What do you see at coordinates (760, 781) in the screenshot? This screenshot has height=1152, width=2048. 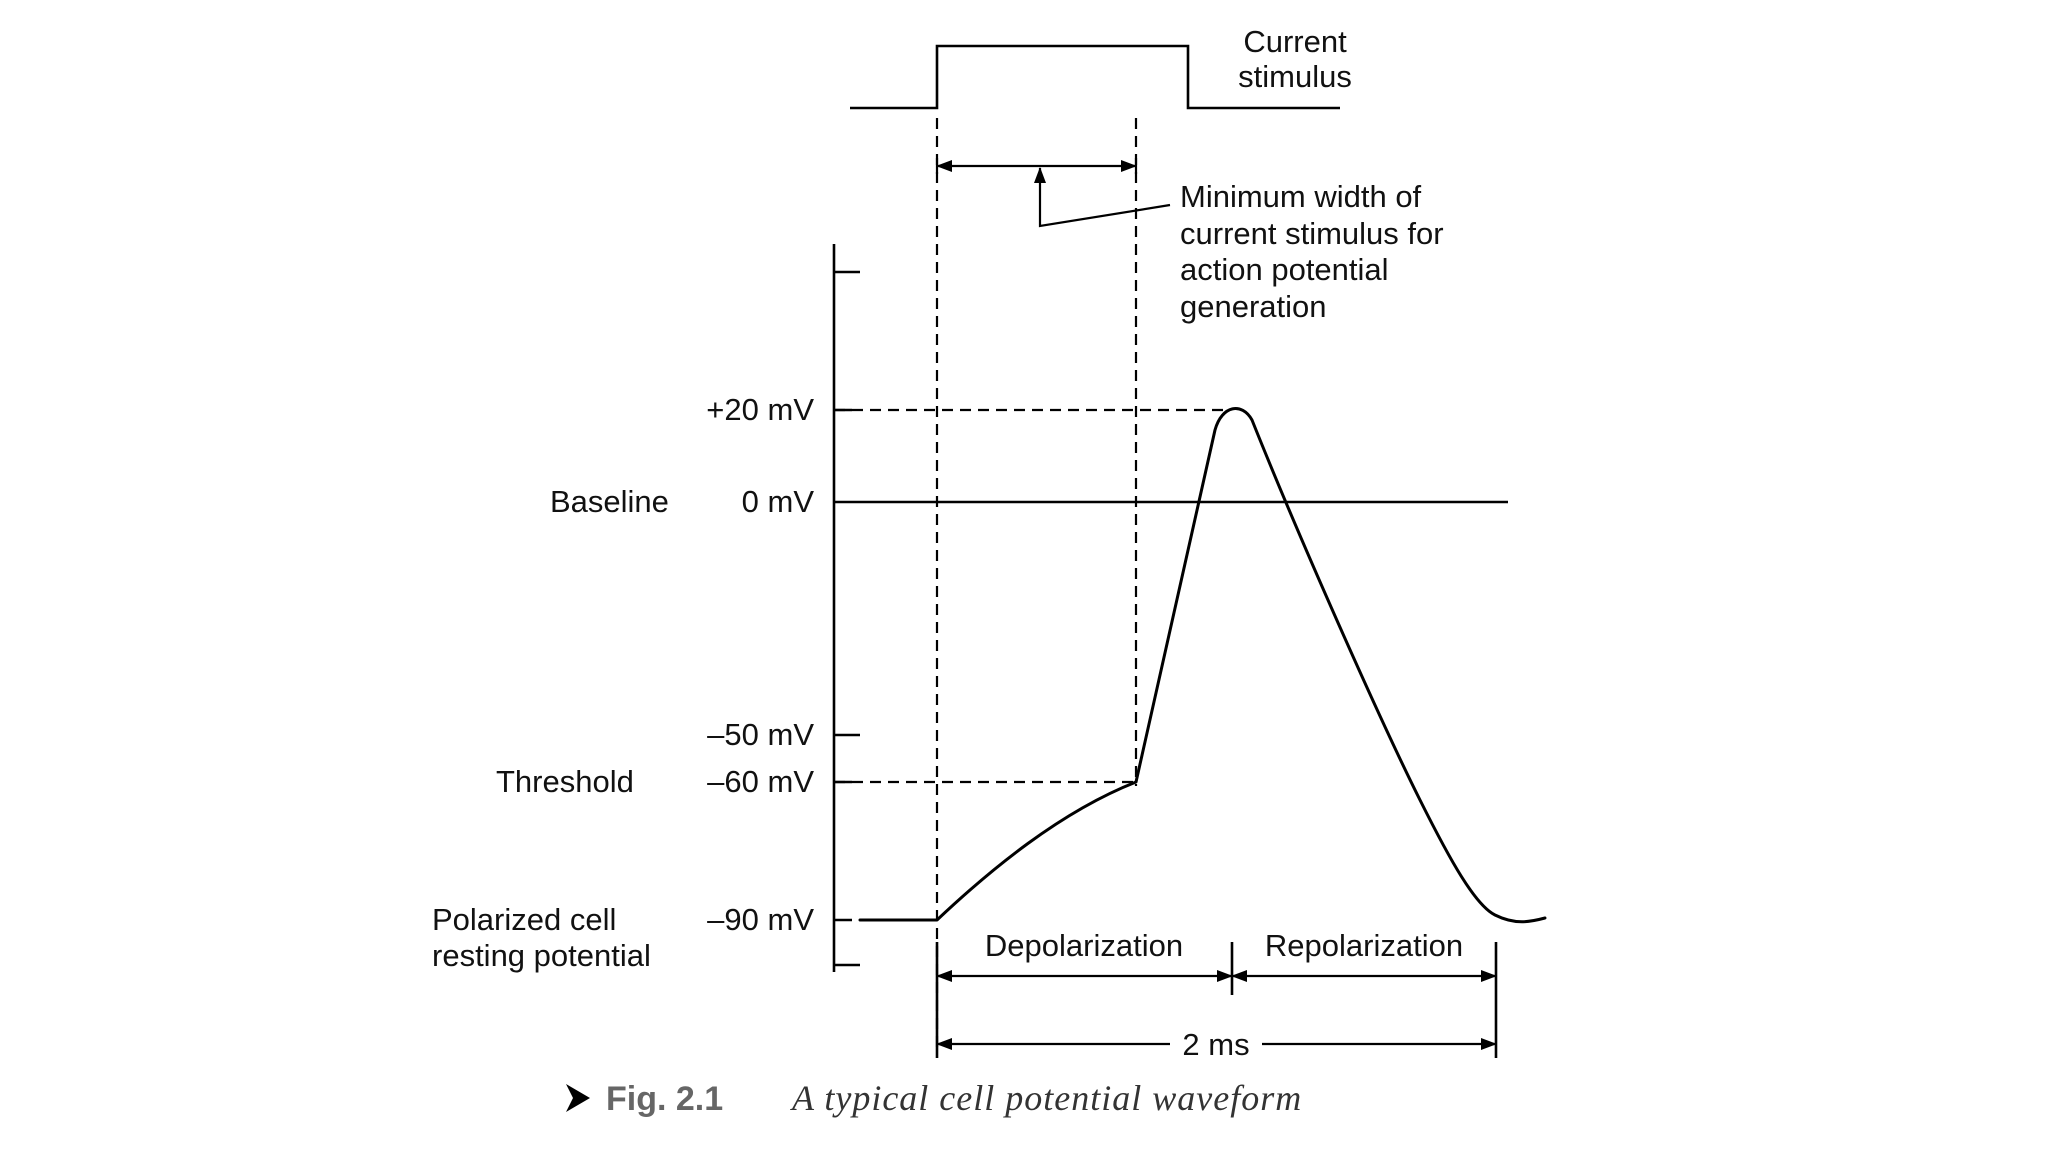 I see `level-label-threshold-value: –60 mV` at bounding box center [760, 781].